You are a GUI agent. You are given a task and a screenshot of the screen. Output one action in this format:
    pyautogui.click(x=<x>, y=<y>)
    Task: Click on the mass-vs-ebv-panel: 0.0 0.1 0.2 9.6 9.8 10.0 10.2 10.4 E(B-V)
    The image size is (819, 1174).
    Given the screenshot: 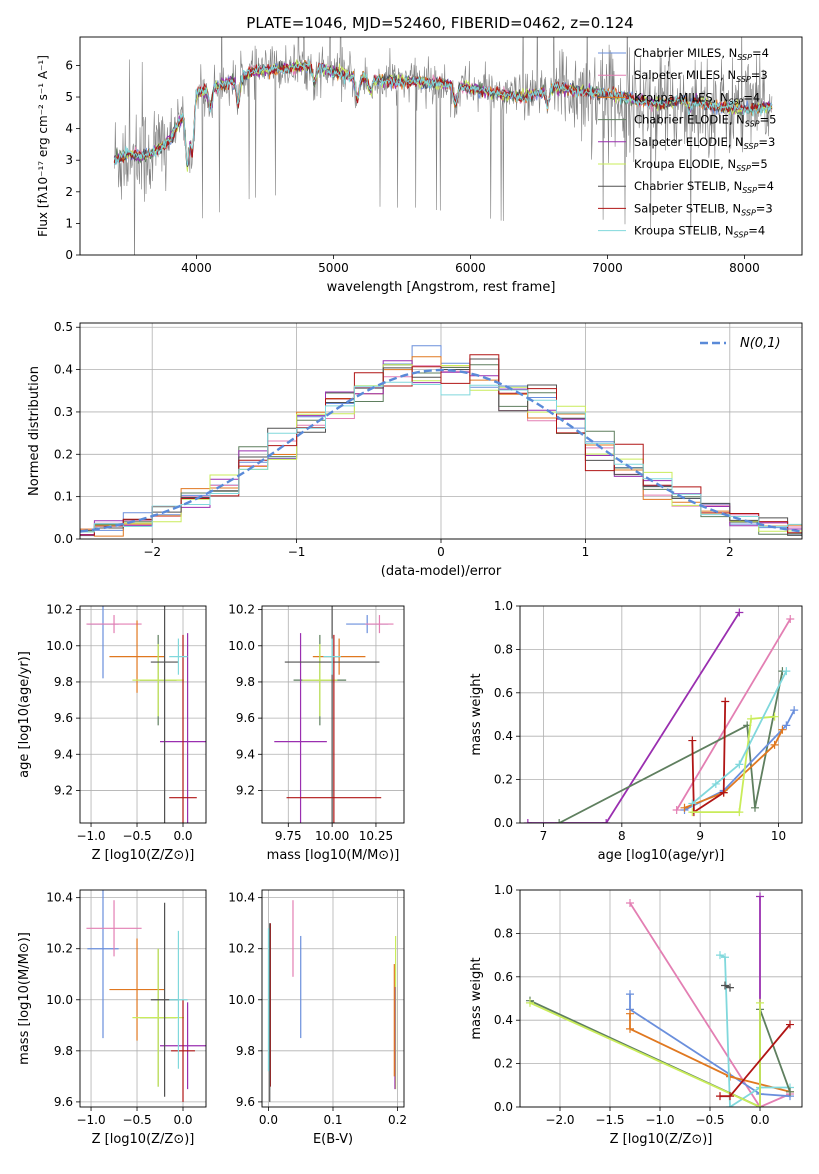 What is the action you would take?
    pyautogui.click(x=317, y=1018)
    